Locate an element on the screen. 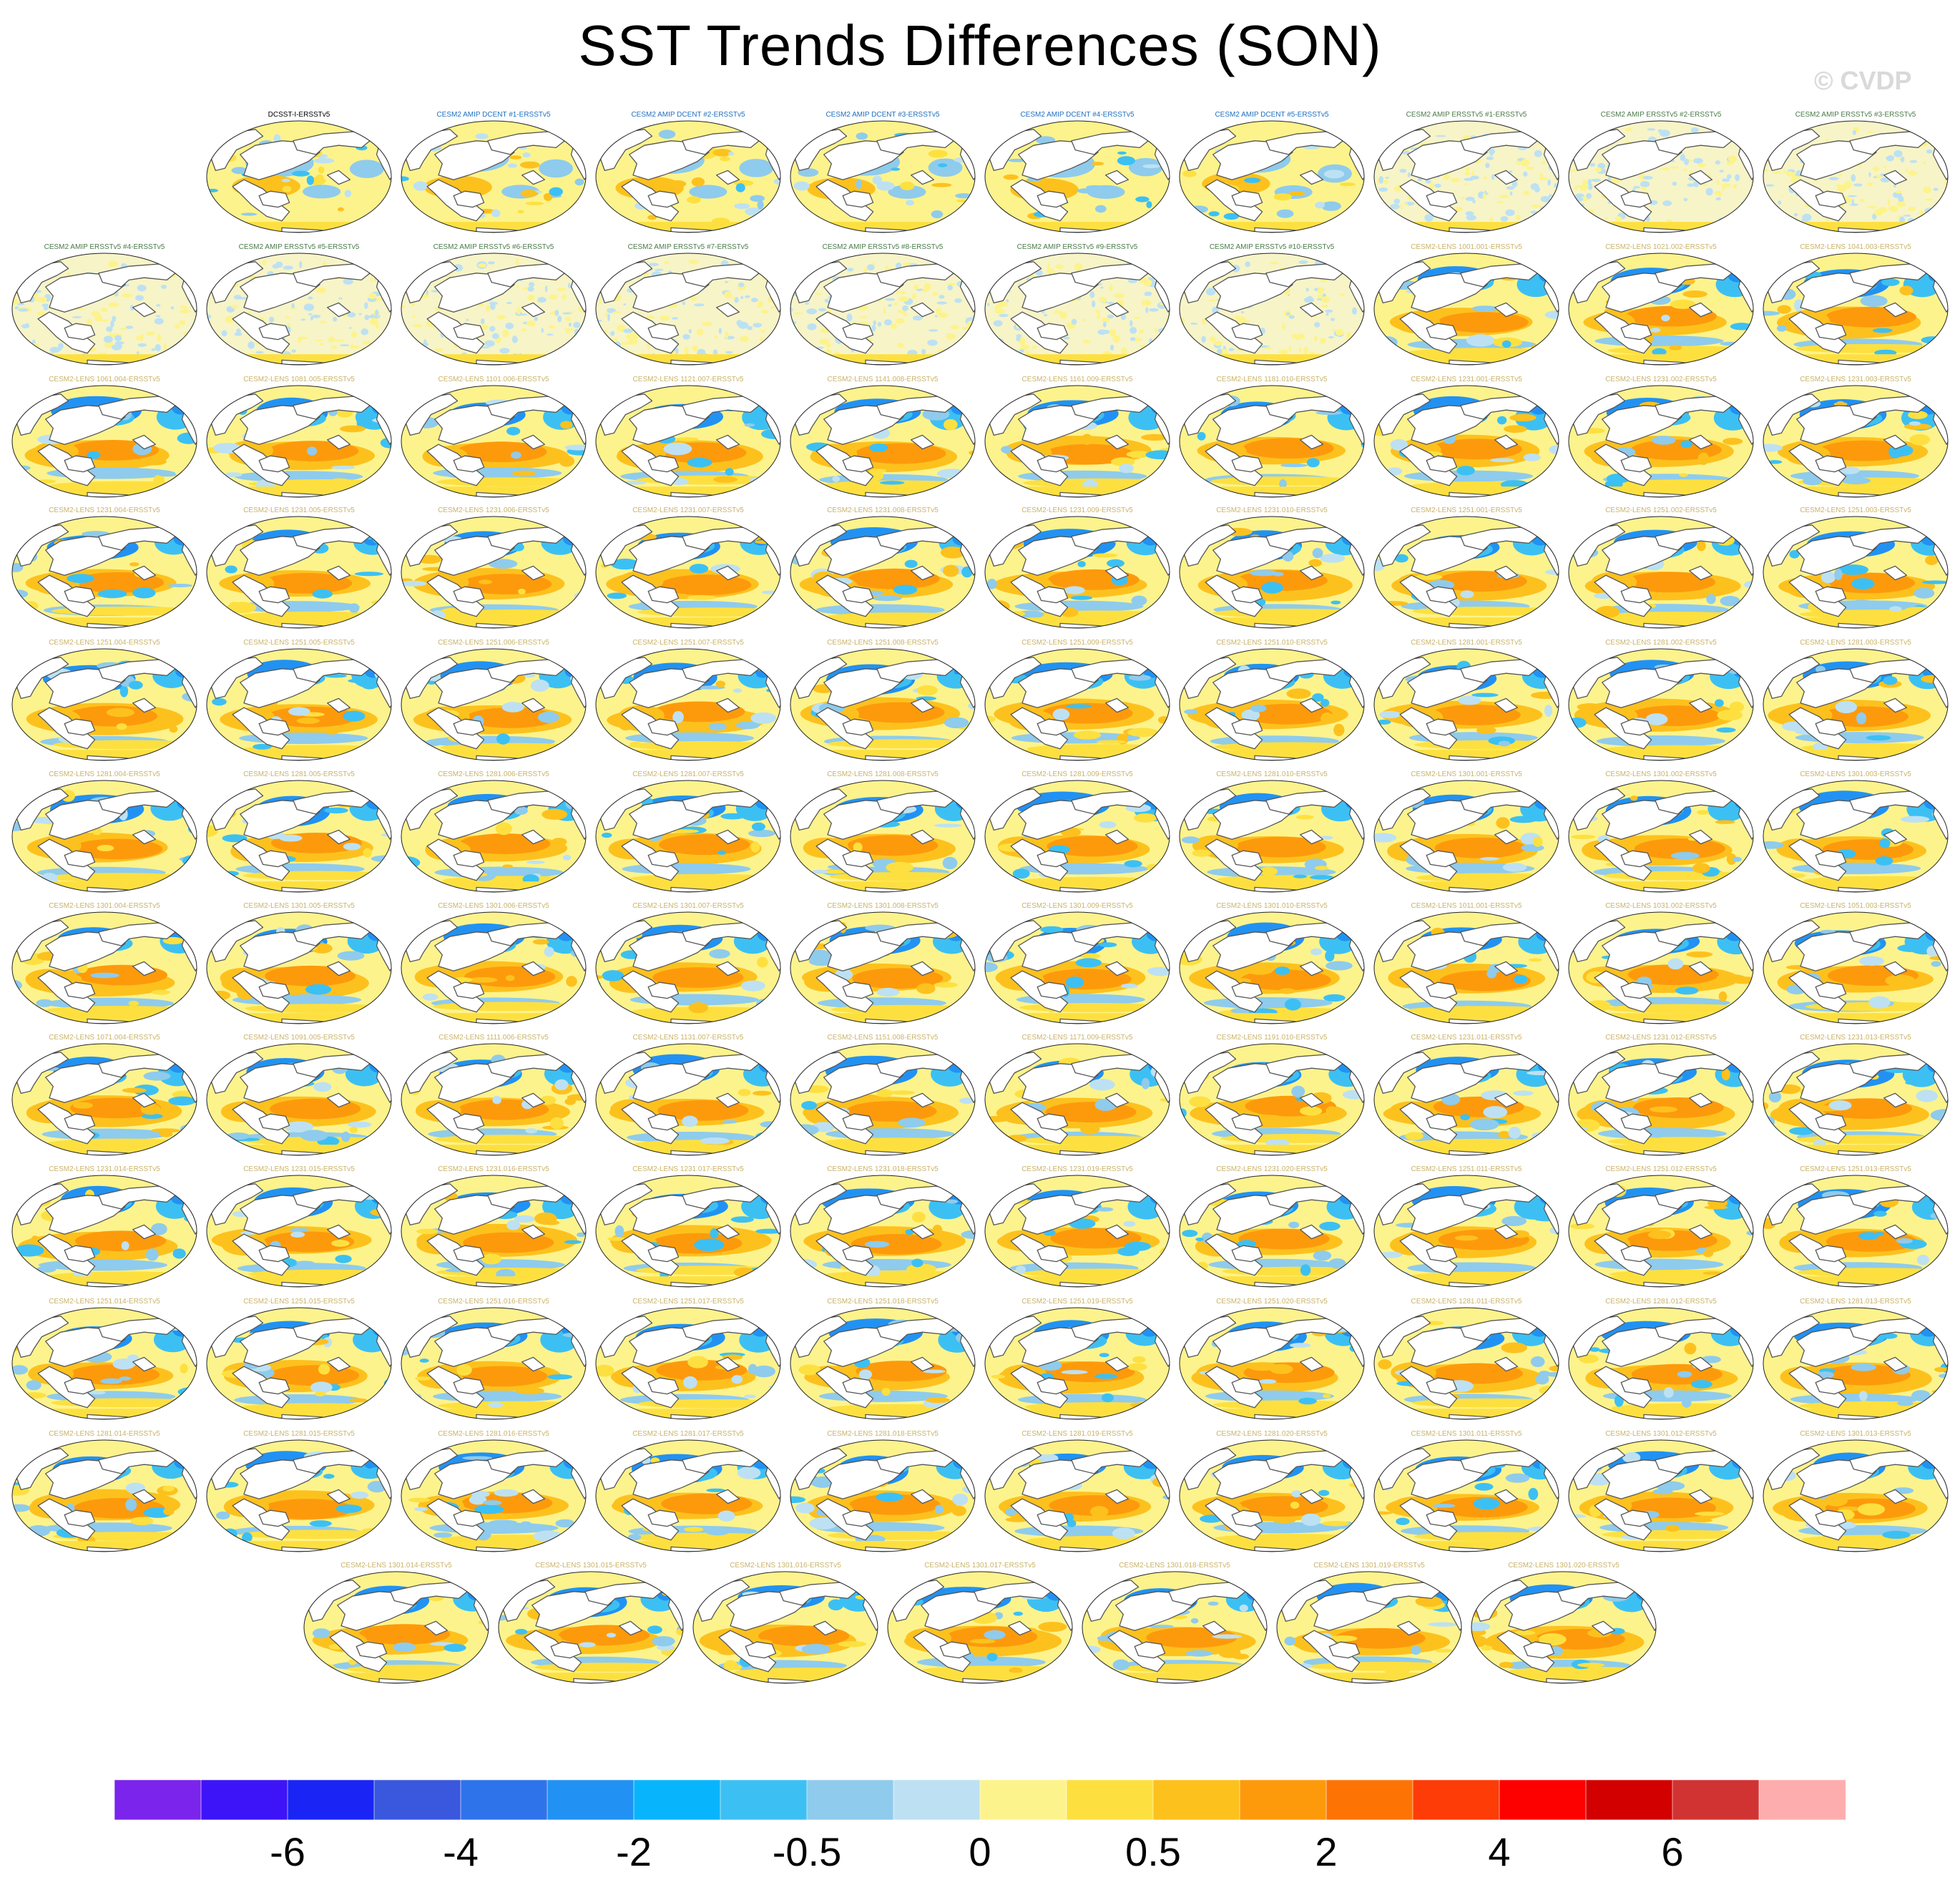 The width and height of the screenshot is (1960, 1890). map-panel-title: CESM2-LENS 1301.007-ERSSTv5 is located at coordinates (688, 906).